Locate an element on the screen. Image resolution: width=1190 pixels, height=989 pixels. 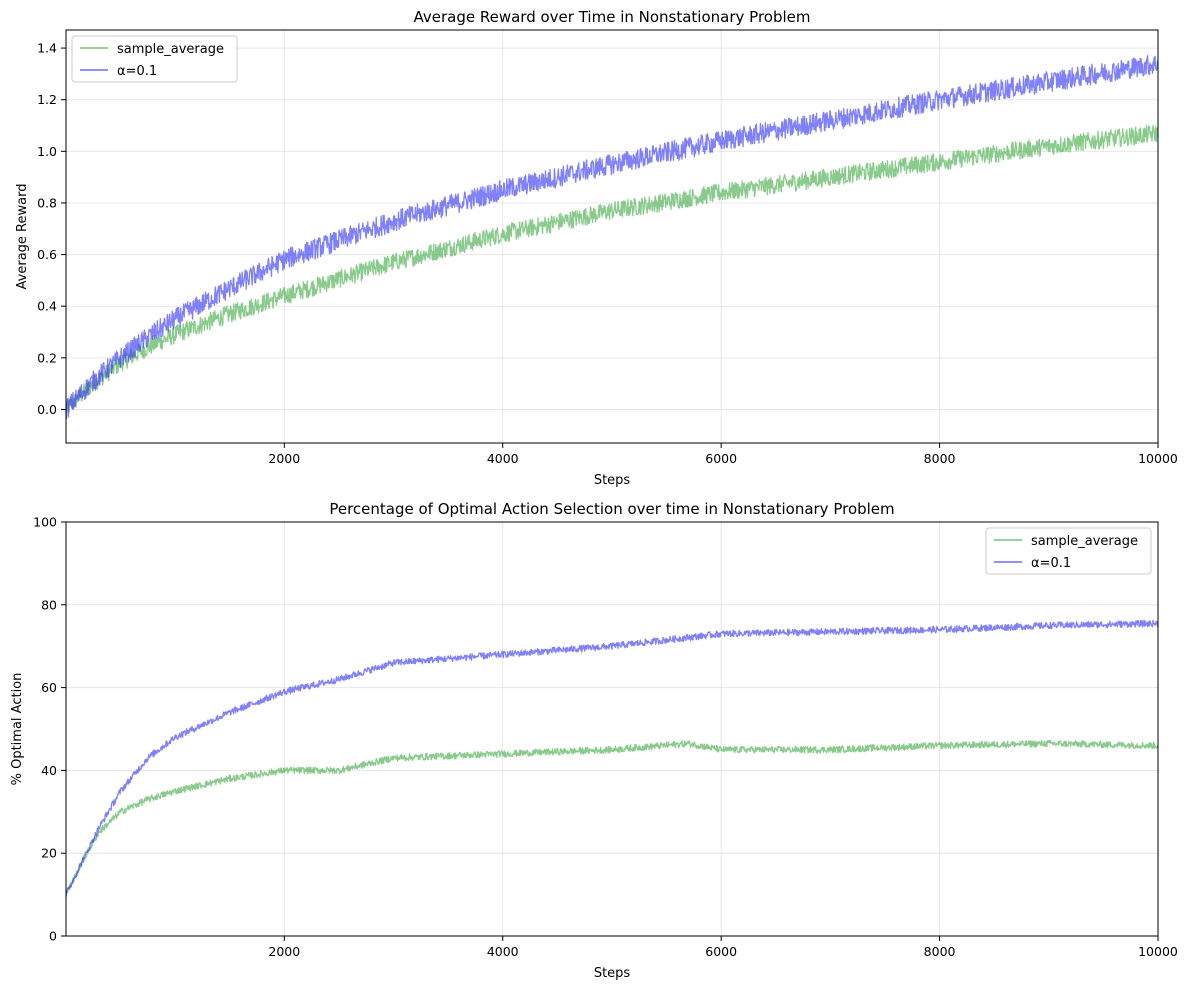
y-tick-label: 20 is located at coordinates (49, 853).